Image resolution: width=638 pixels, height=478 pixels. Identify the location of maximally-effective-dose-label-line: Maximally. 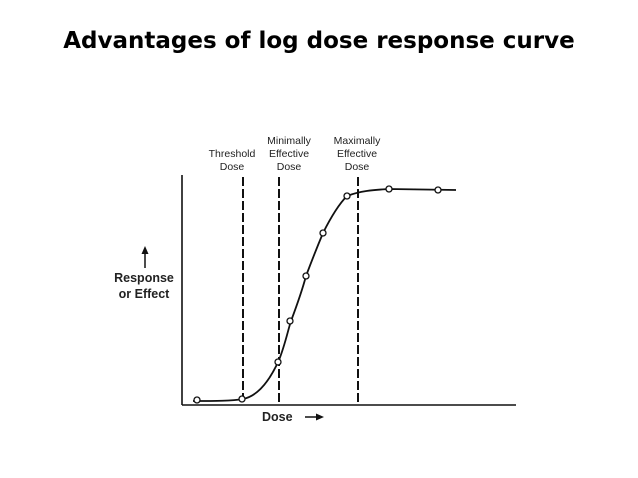
(357, 141).